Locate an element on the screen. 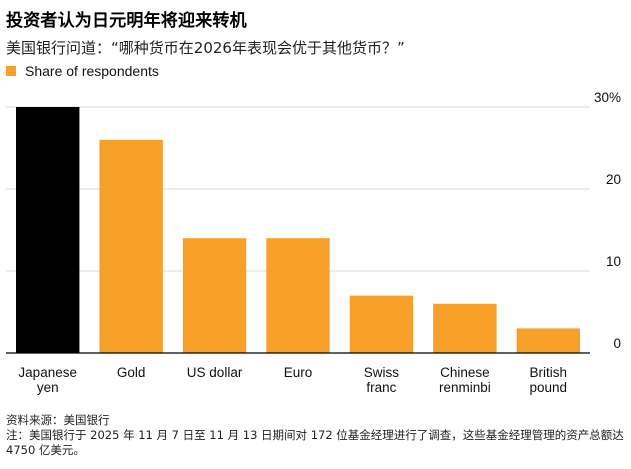  x-tick-label: Chinese renminbi is located at coordinates (465, 380).